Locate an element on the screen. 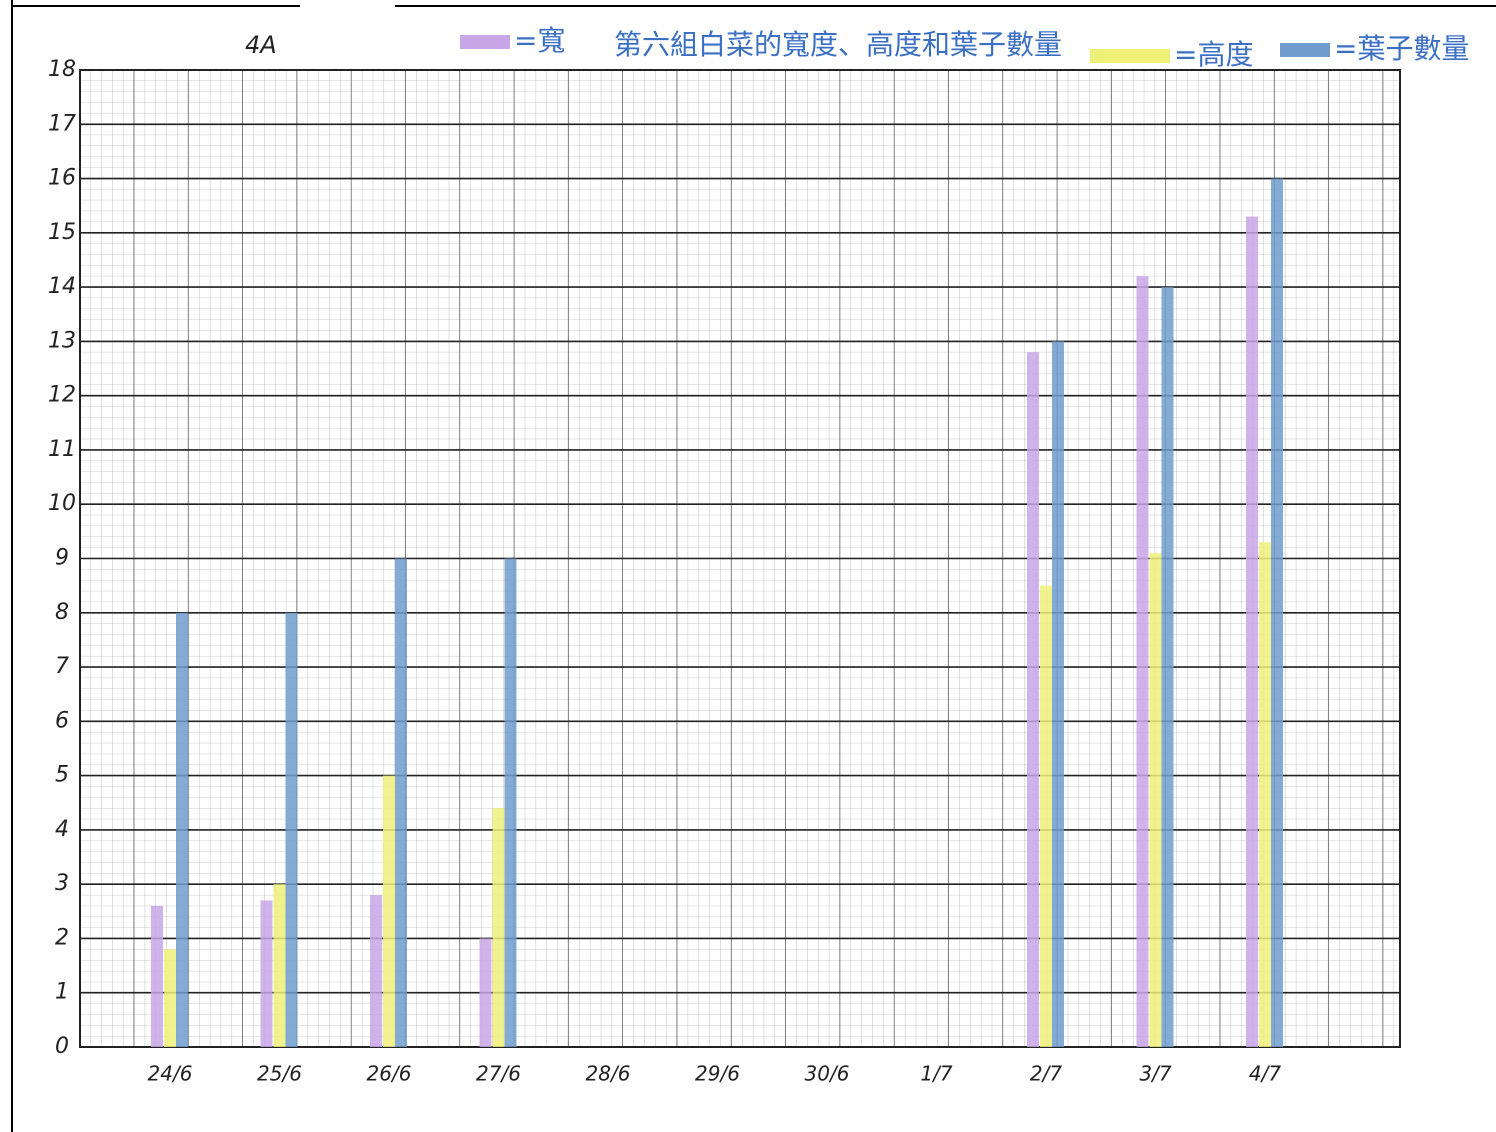 This screenshot has width=1496, height=1132. x-tick-label: 1/7 is located at coordinates (936, 1074).